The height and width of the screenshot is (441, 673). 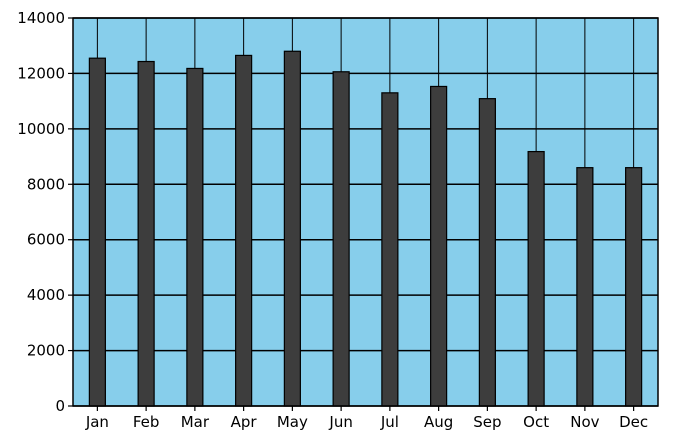 I want to click on x-axis-ticks: Jan Feb Mar Apr May Jun Jul Aug Sep Oct Nov Dec, so click(x=366, y=418).